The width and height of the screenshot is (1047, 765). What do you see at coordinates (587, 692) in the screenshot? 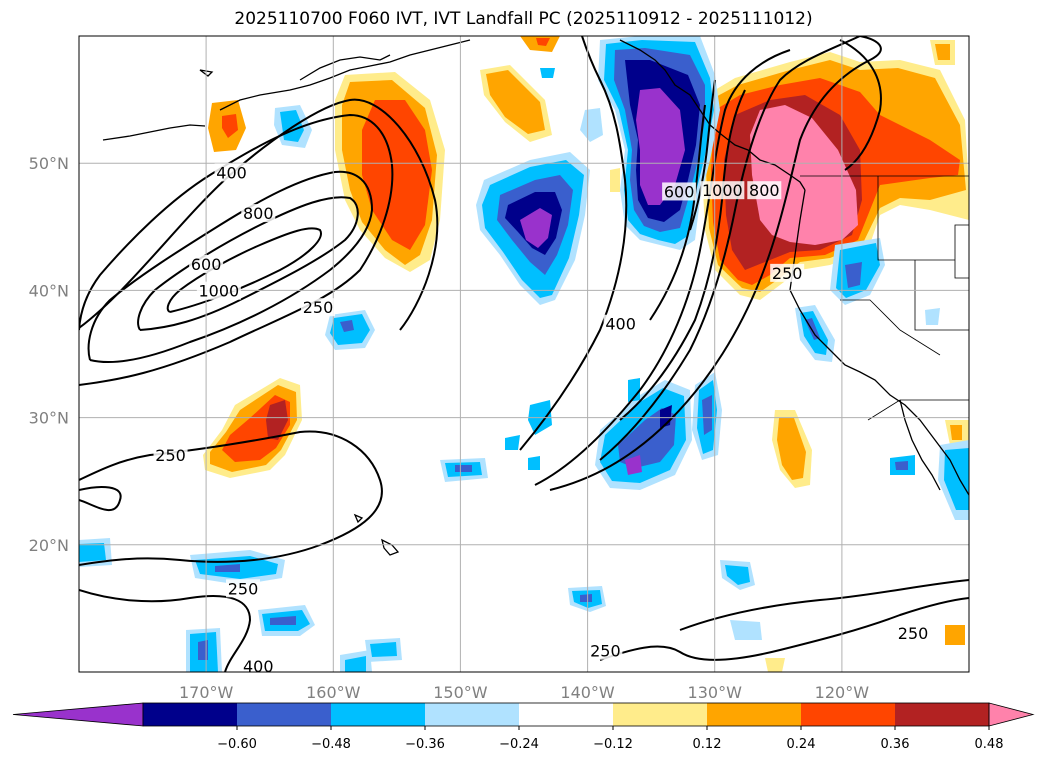
I see `lon-tick-label: 140°W` at bounding box center [587, 692].